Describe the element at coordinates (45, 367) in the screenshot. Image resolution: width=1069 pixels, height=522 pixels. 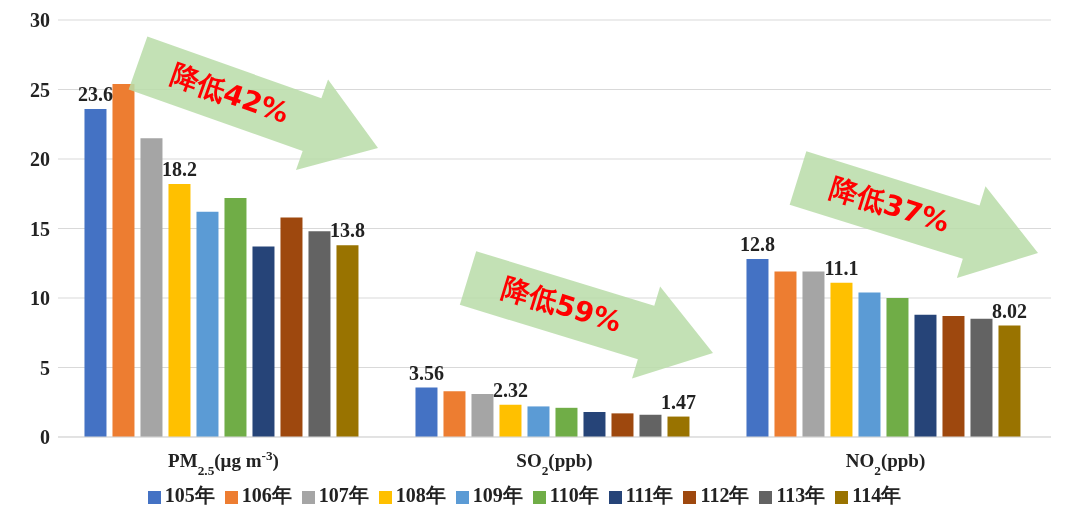
I see `y-tick-label: 5` at that location.